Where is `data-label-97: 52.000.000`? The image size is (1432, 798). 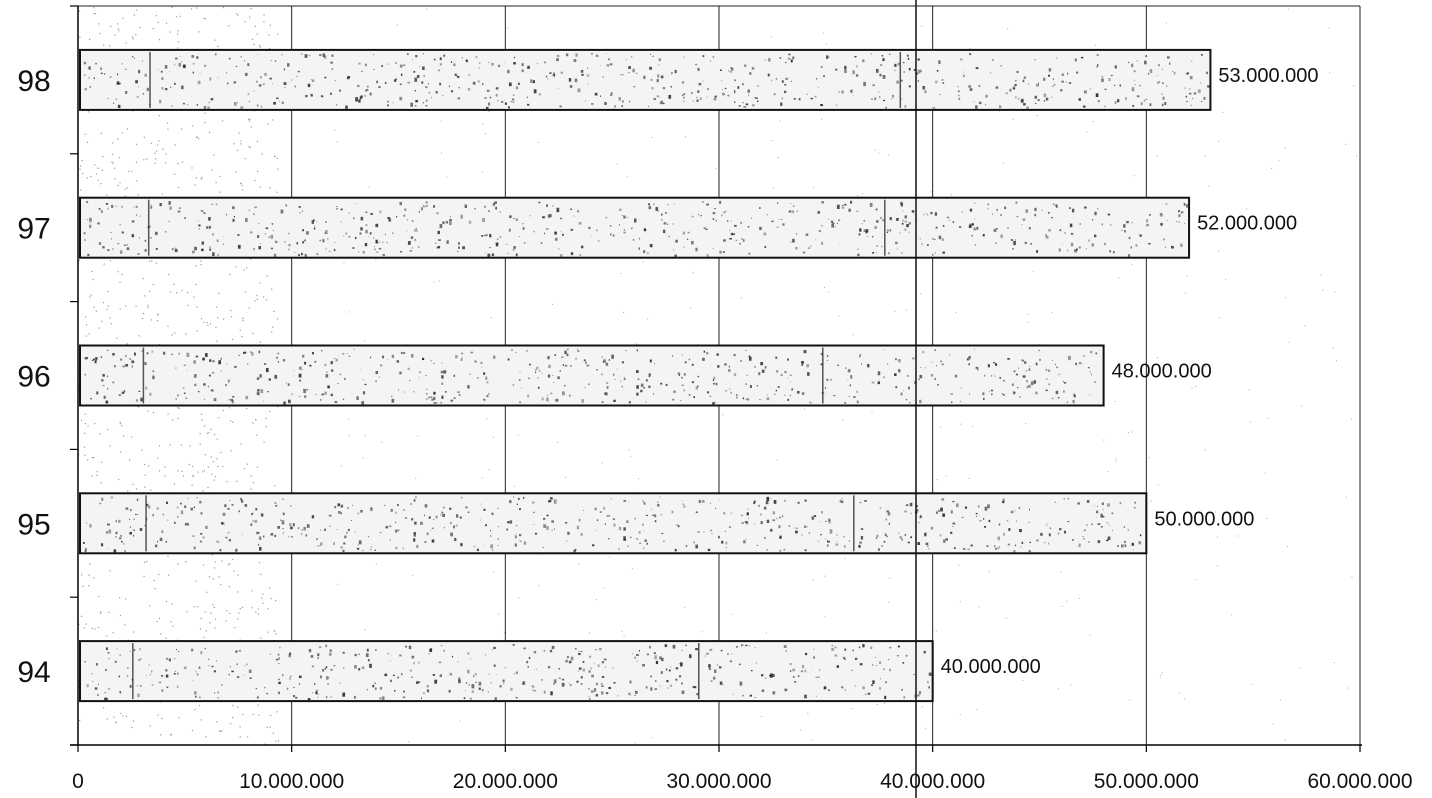
data-label-97: 52.000.000 is located at coordinates (1247, 224).